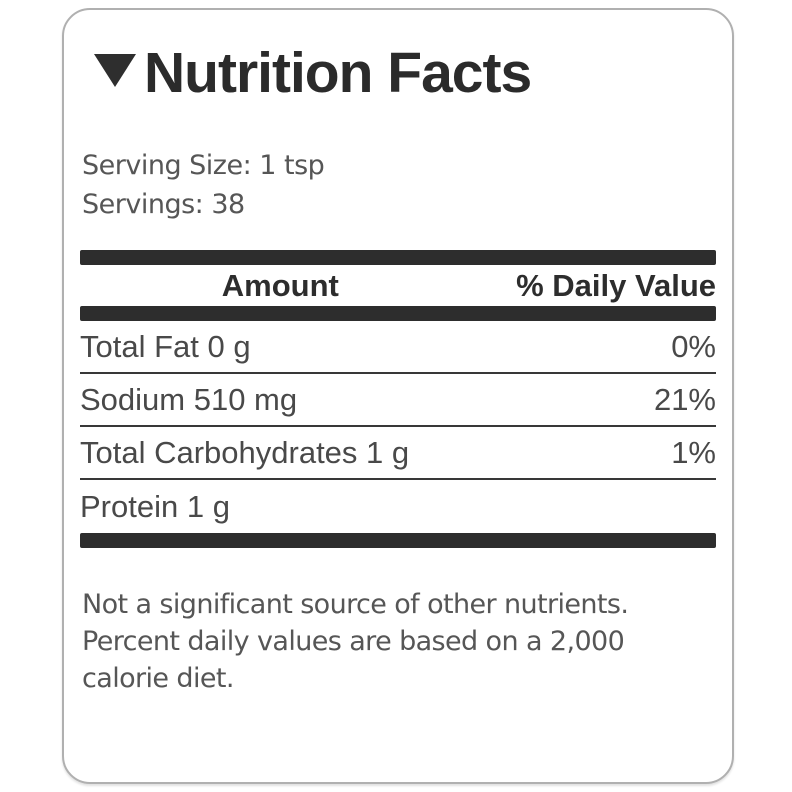 This screenshot has width=792, height=792. I want to click on table-header-row: Amount % Daily Value, so click(398, 285).